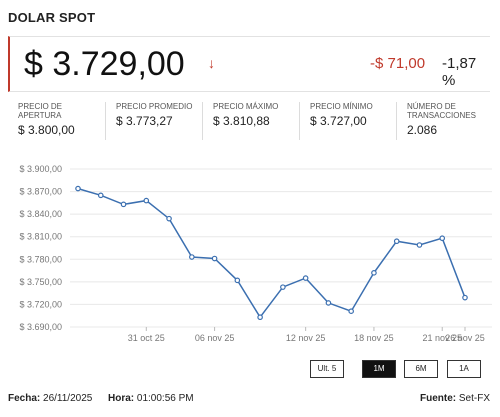 Image resolution: width=500 pixels, height=417 pixels. Describe the element at coordinates (306, 338) in the screenshot. I see `x-tick-label: 12 nov 25` at that location.